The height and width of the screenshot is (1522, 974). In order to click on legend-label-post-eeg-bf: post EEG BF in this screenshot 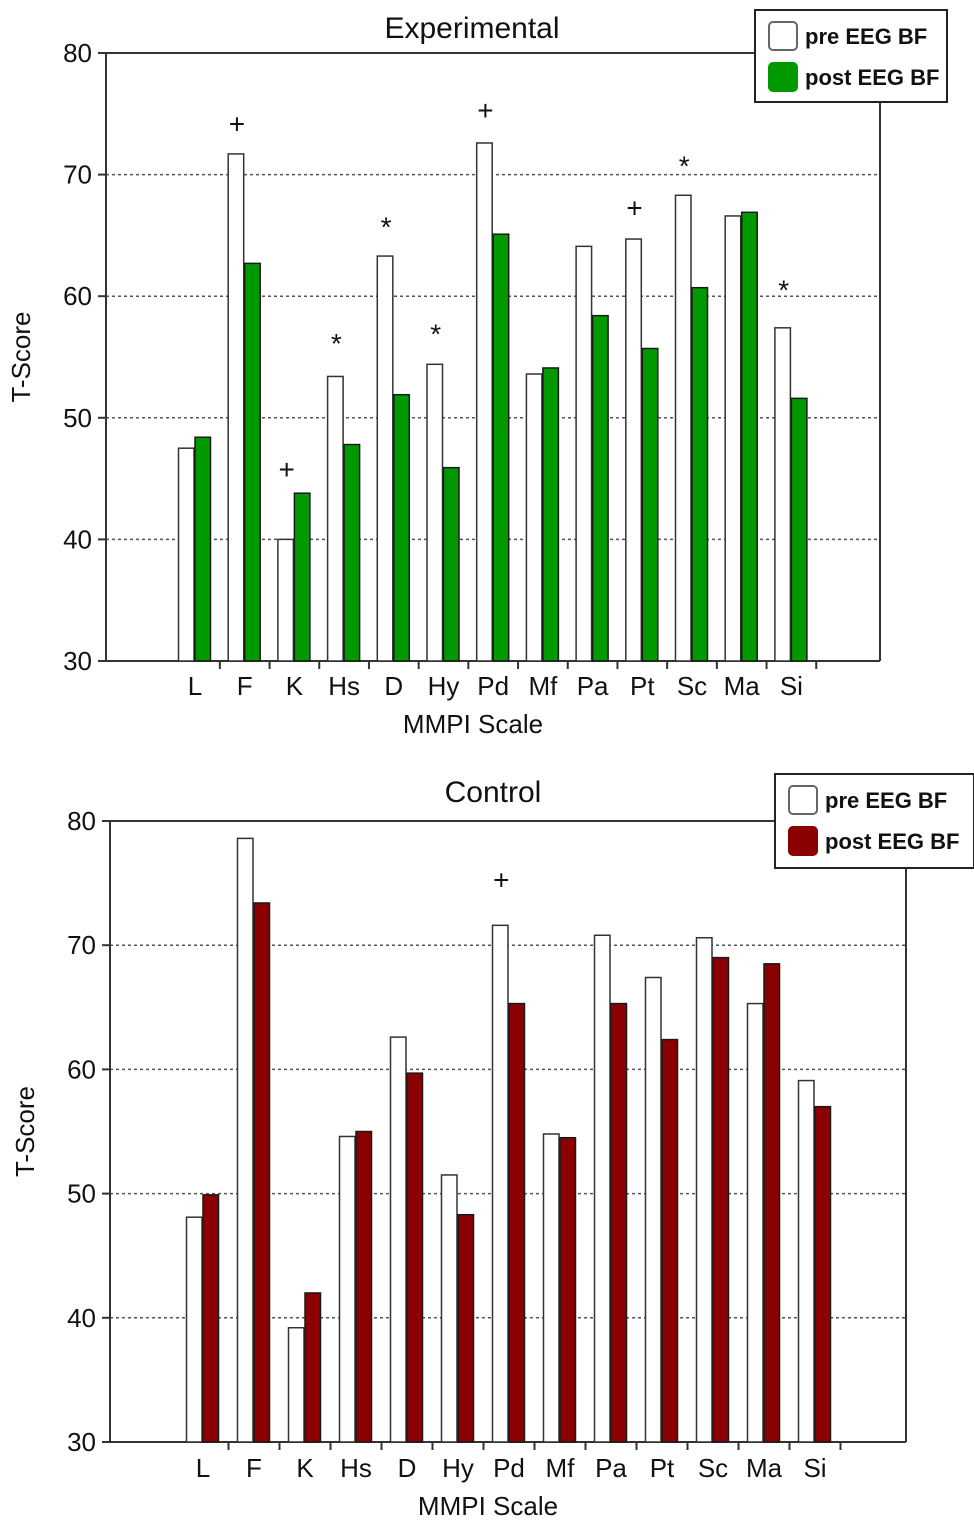, I will do `click(892, 841)`.